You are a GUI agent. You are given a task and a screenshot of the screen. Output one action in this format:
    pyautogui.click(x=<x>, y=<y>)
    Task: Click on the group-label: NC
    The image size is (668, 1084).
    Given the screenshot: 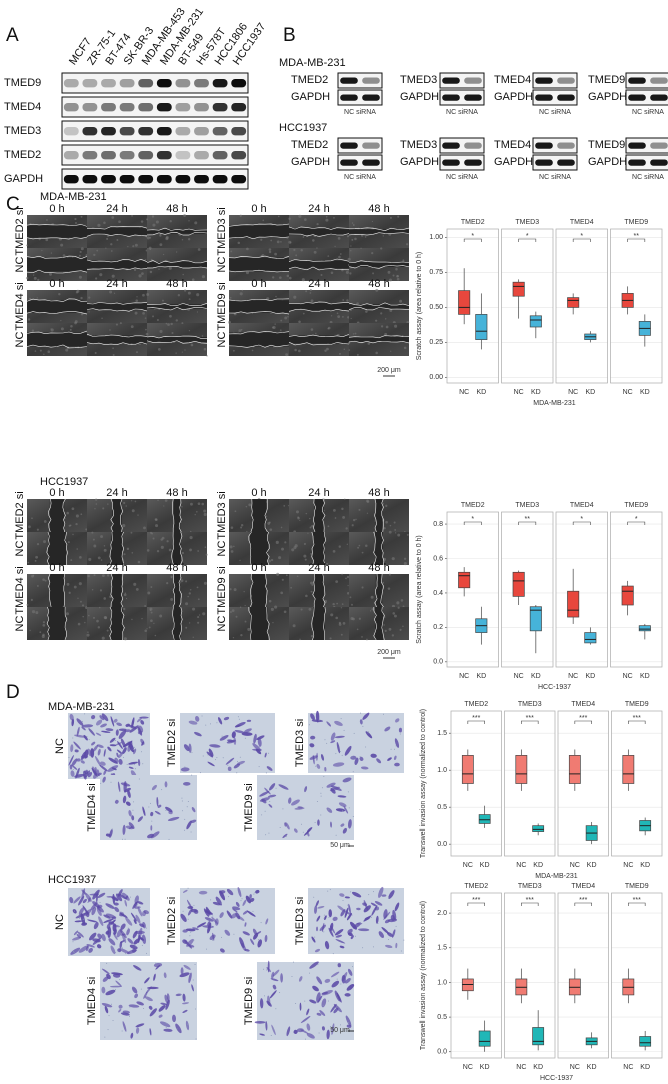 What is the action you would take?
    pyautogui.click(x=628, y=865)
    